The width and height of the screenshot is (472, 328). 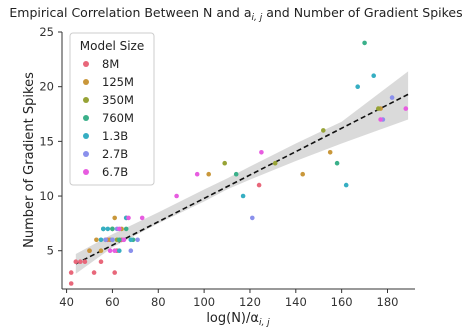 What do you see at coordinates (362, 12) in the screenshot?
I see `chart-title-tail: and Number of Gradient Spikes` at bounding box center [362, 12].